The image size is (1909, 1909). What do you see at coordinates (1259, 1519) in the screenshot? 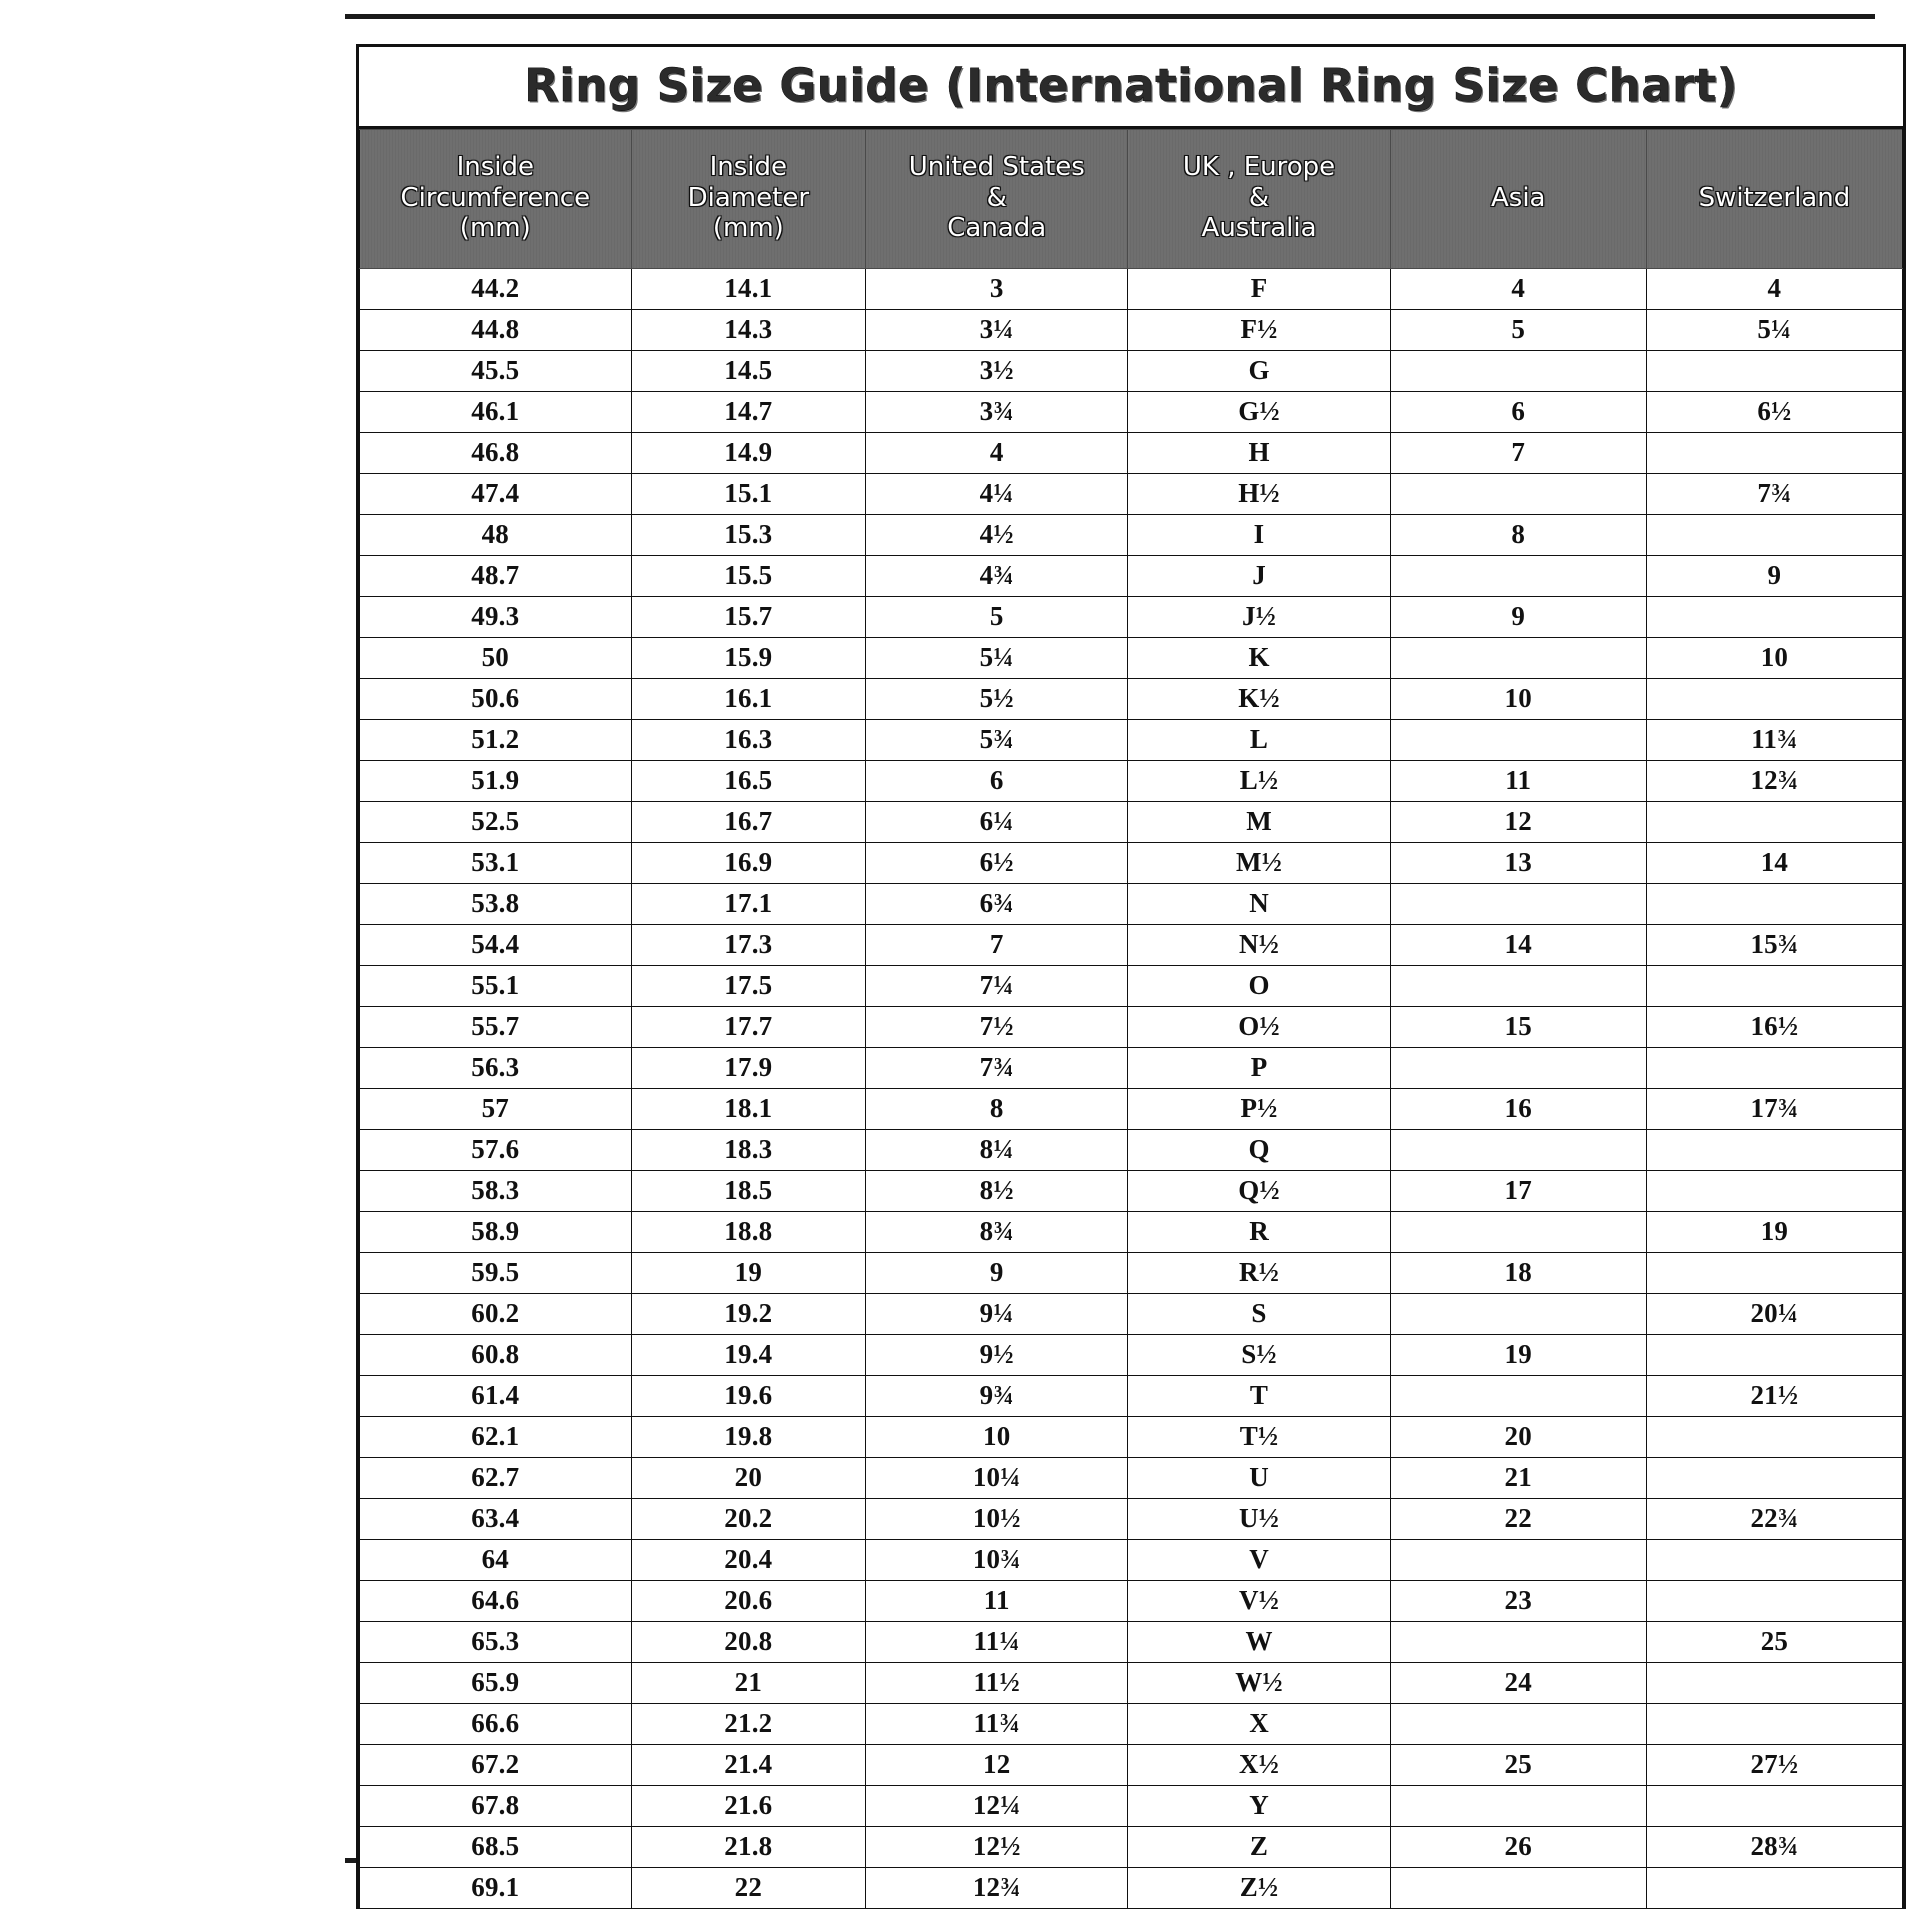
I see `cell-uk-europe-australia: U½` at bounding box center [1259, 1519].